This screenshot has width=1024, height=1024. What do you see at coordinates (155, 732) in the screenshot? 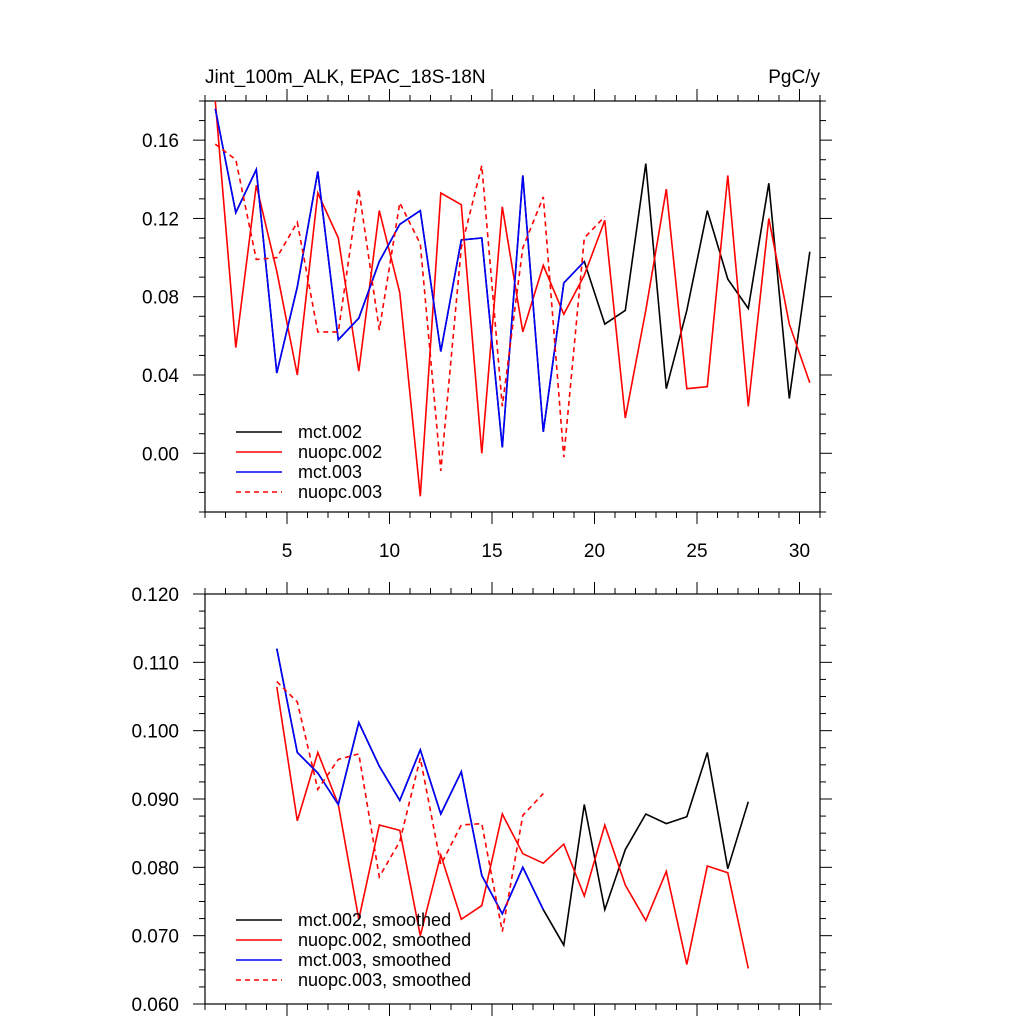
I see `y-tick-label: 0.100` at bounding box center [155, 732].